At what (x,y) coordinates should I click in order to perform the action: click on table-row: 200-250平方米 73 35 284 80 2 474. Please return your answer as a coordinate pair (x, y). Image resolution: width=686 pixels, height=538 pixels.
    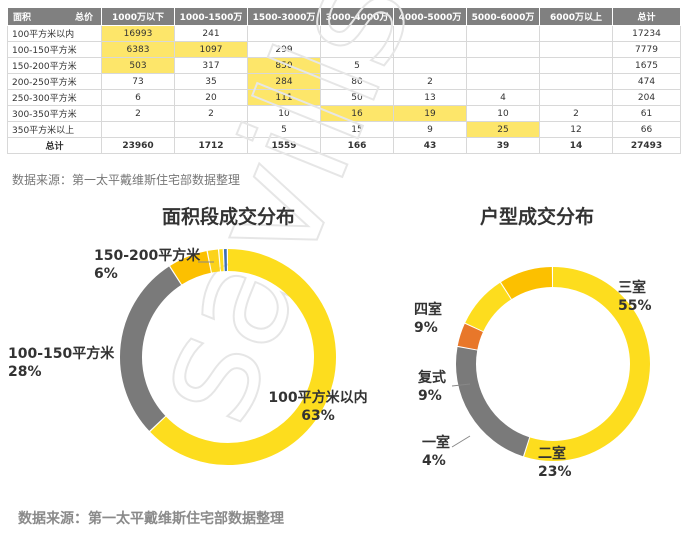
    Looking at the image, I should click on (344, 81).